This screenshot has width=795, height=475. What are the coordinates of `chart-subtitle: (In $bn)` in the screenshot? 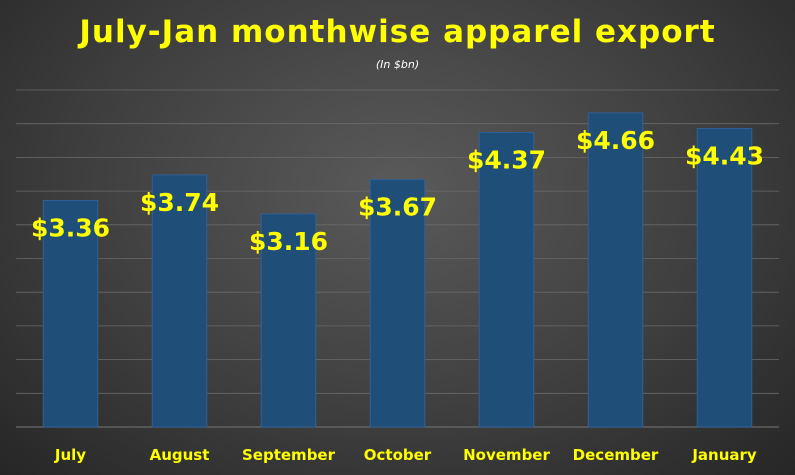 It's located at (397, 64).